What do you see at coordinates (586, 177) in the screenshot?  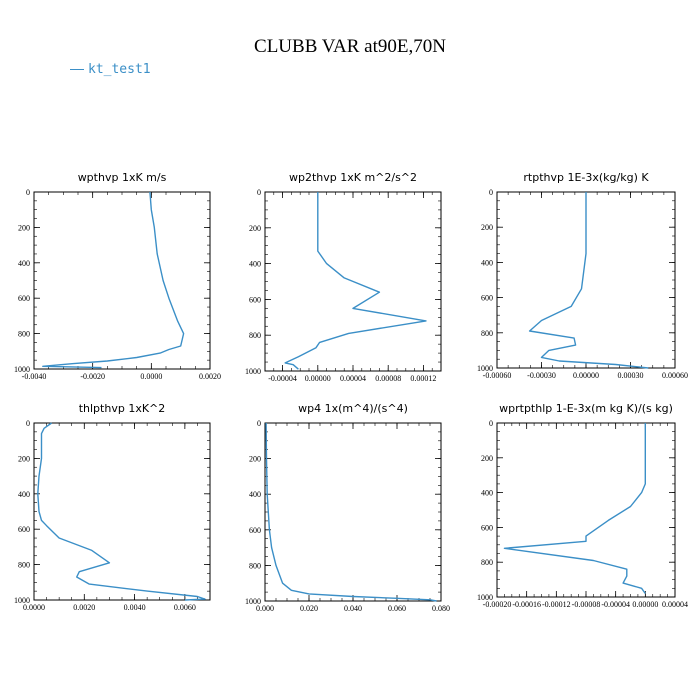 I see `panel-title: rtpthvp 1E-3x(kg/kg) K` at bounding box center [586, 177].